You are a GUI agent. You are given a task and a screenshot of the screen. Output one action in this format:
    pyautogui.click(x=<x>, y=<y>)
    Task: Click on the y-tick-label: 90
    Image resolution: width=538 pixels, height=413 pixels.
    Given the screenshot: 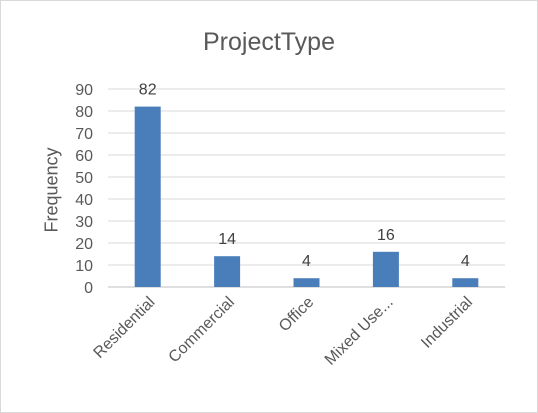 What is the action you would take?
    pyautogui.click(x=84, y=90)
    